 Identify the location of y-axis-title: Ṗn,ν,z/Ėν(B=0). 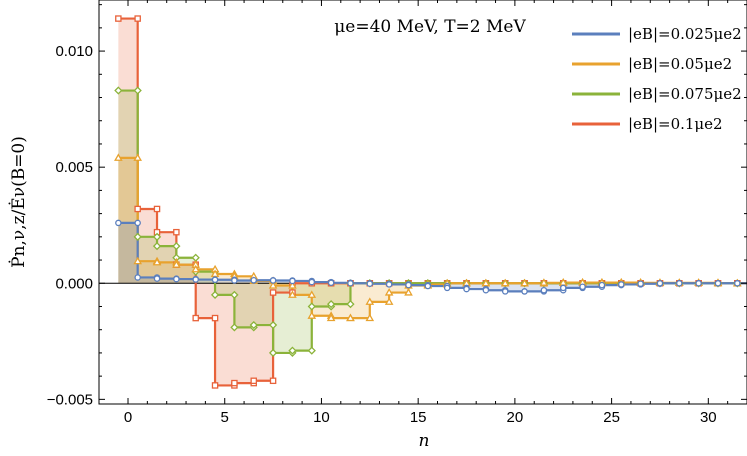
(18, 202).